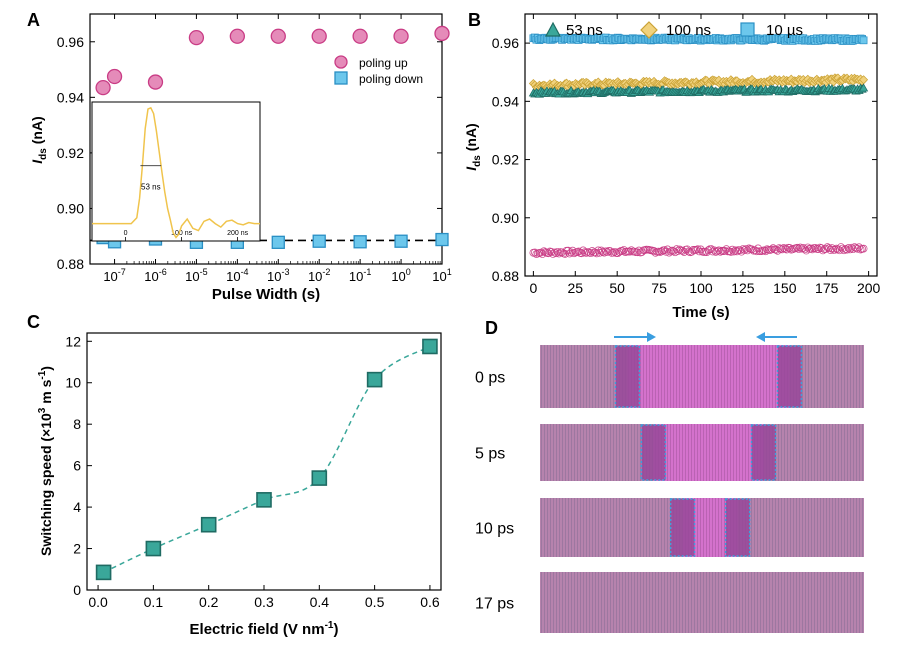 The image size is (899, 653). I want to click on panel-letter-d: D, so click(491, 328).